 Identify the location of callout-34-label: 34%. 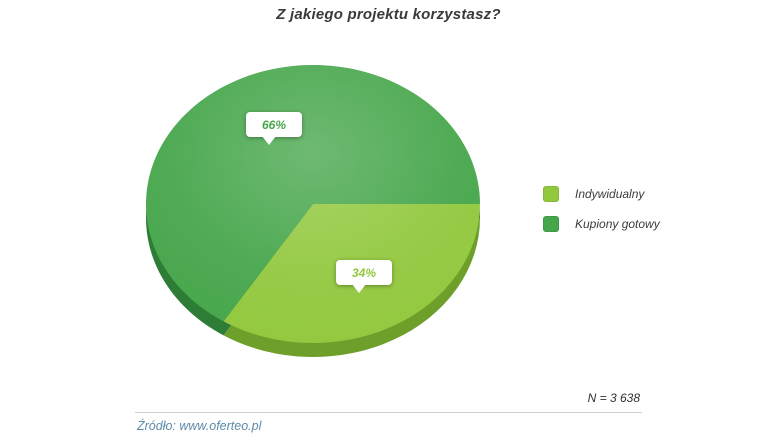
(364, 272).